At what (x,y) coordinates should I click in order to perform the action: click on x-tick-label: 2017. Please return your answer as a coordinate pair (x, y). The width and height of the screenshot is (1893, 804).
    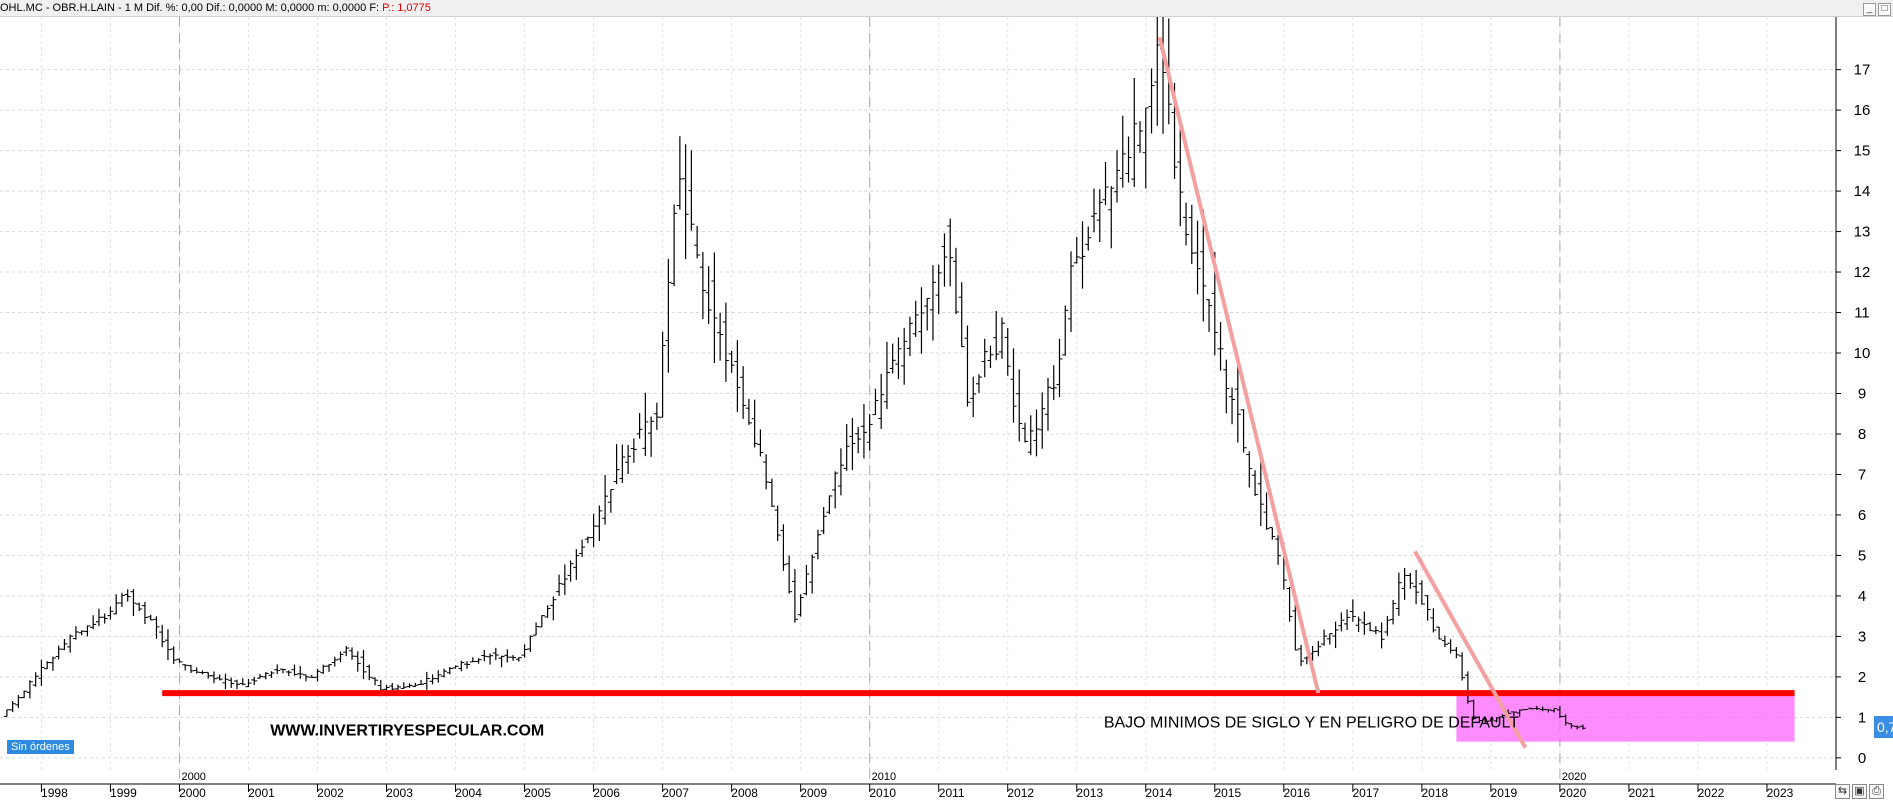
    Looking at the image, I should click on (1365, 793).